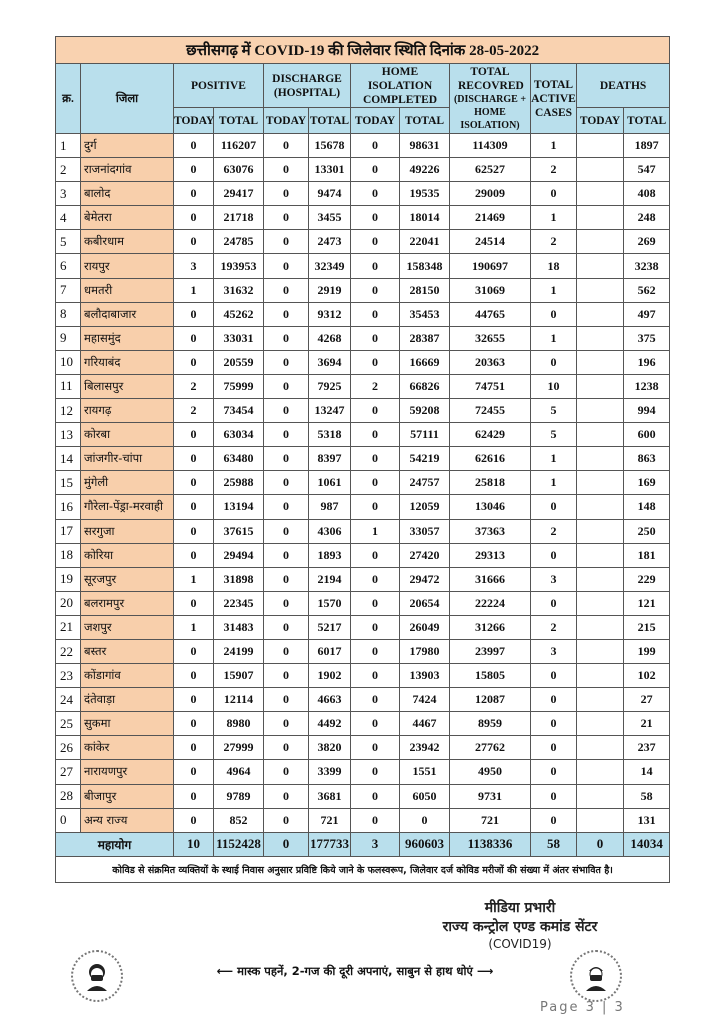 The width and height of the screenshot is (720, 1015). What do you see at coordinates (646, 820) in the screenshot?
I see `cell-value: 131` at bounding box center [646, 820].